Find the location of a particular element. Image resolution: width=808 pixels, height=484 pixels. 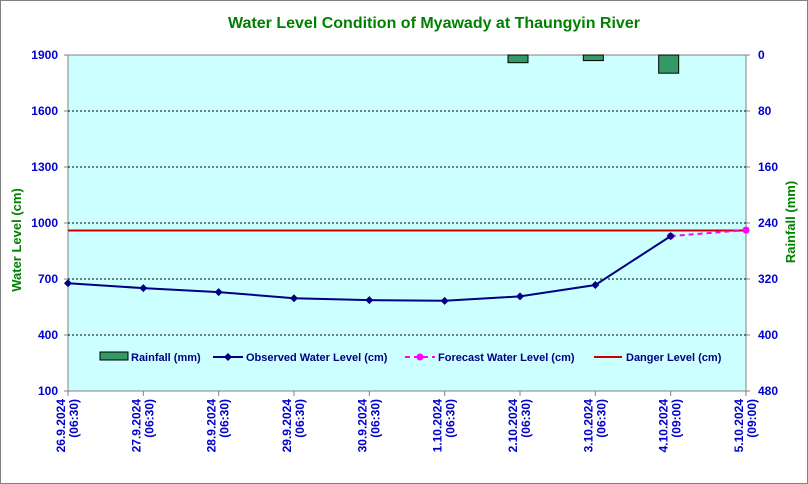

x-tick-date: 3.10.2024 is located at coordinates (588, 426).